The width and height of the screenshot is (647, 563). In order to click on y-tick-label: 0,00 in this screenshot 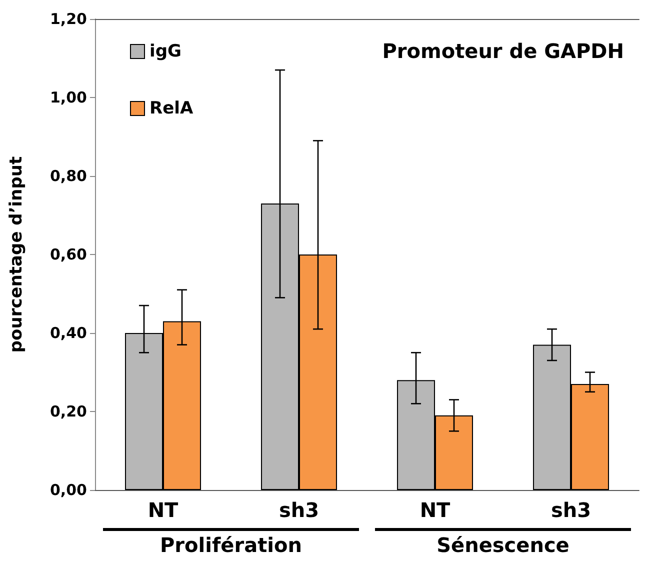, I will do `click(68, 490)`.